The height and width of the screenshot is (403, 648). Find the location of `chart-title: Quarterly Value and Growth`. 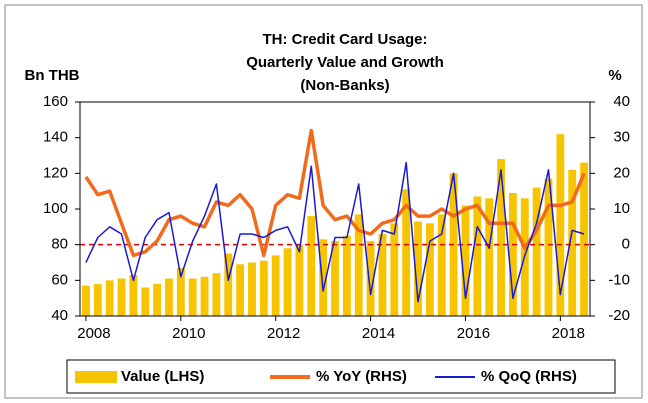

chart-title: Quarterly Value and Growth is located at coordinates (345, 62).